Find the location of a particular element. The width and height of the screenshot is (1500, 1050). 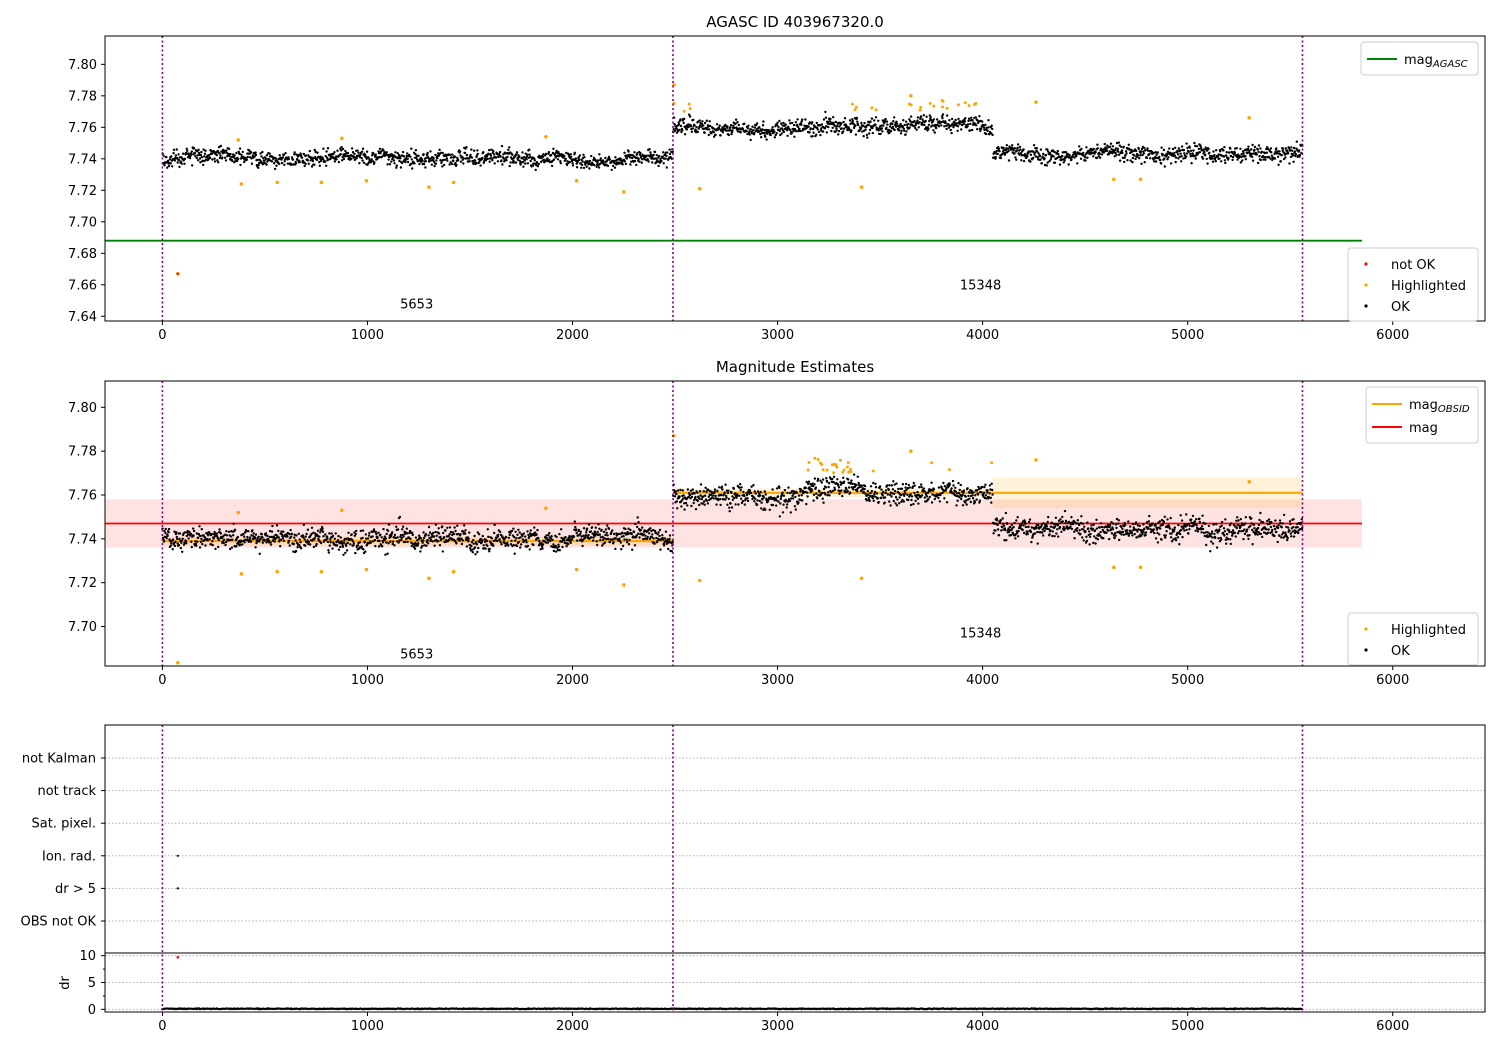

panel1-y-tick-label: 7.64 is located at coordinates (82, 317).